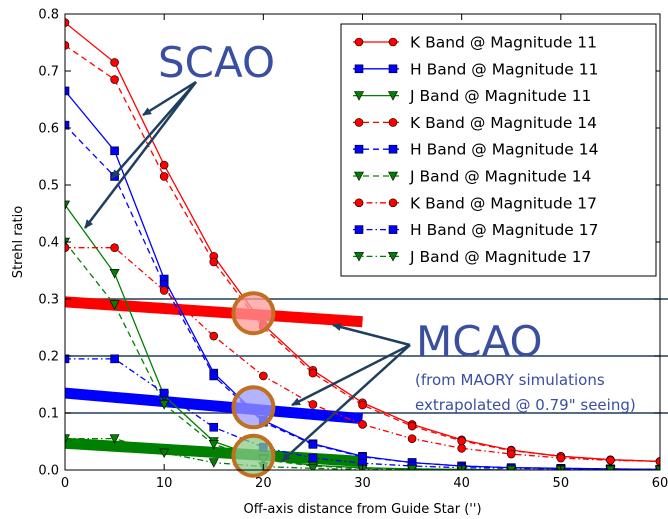 The width and height of the screenshot is (668, 519). I want to click on legend-entry-8: J Band @ Magnitude 17, so click(472, 257).